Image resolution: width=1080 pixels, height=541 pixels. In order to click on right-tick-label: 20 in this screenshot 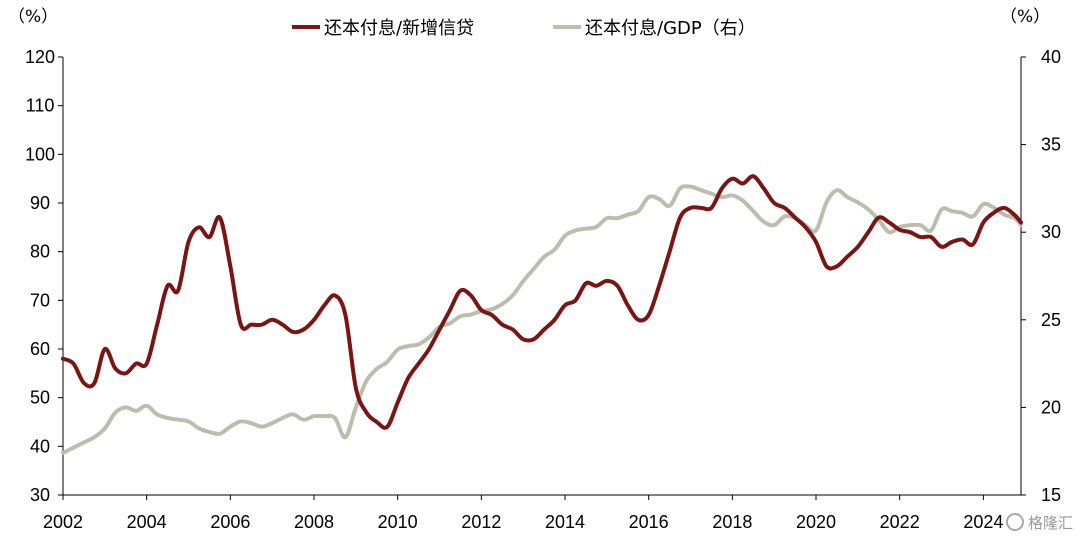, I will do `click(1051, 407)`.